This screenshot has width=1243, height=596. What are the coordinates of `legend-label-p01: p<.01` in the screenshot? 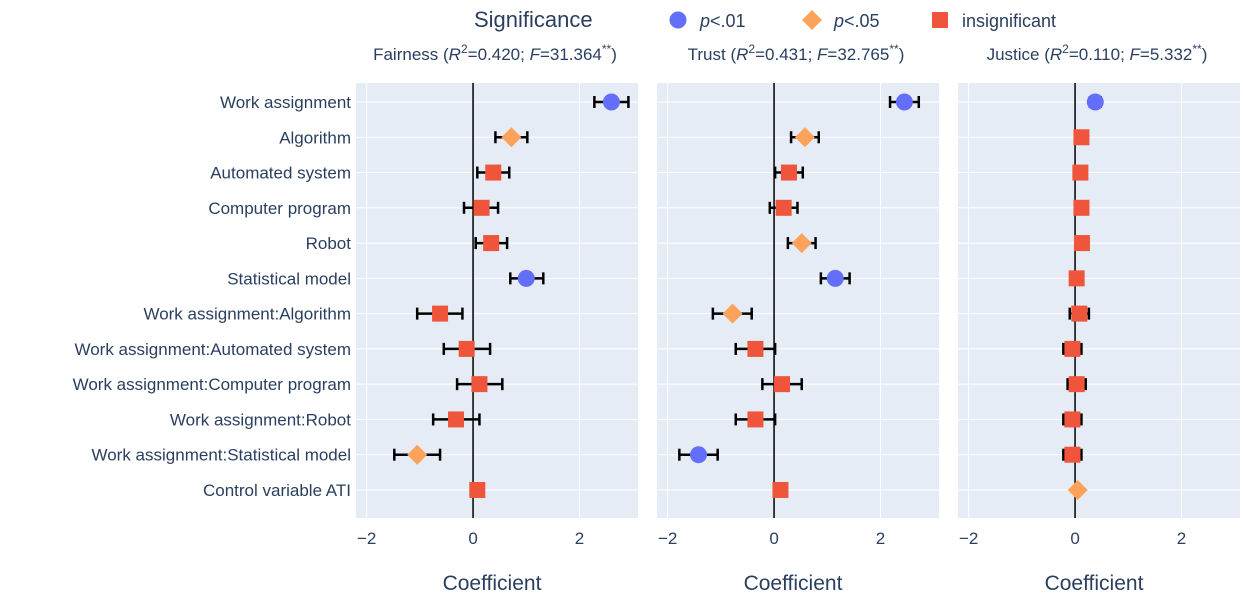 It's located at (722, 21).